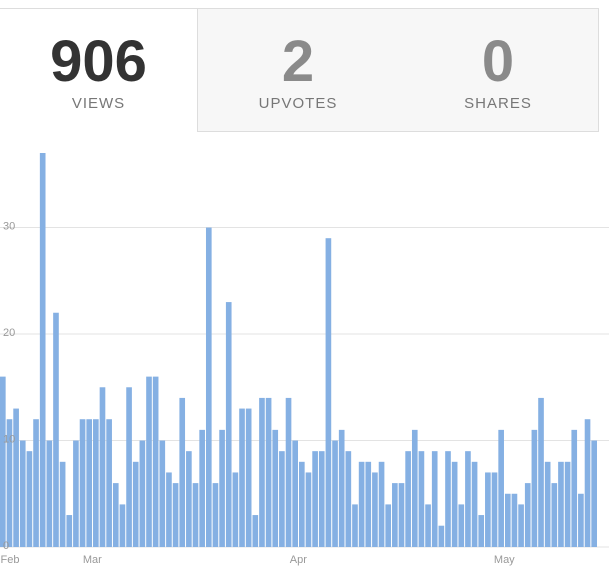 The width and height of the screenshot is (609, 574). Describe the element at coordinates (9, 333) in the screenshot. I see `y-tick-label: 20` at that location.